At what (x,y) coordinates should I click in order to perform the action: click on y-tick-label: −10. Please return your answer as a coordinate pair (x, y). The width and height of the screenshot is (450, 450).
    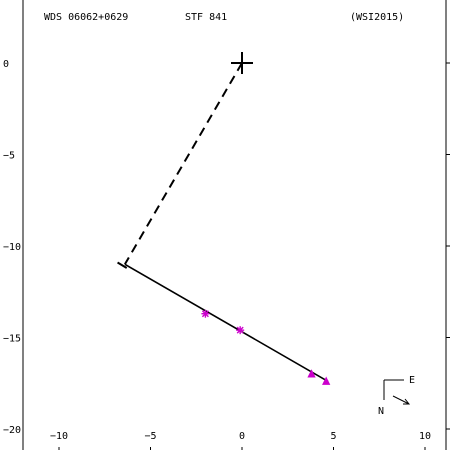
    Looking at the image, I should click on (12, 247).